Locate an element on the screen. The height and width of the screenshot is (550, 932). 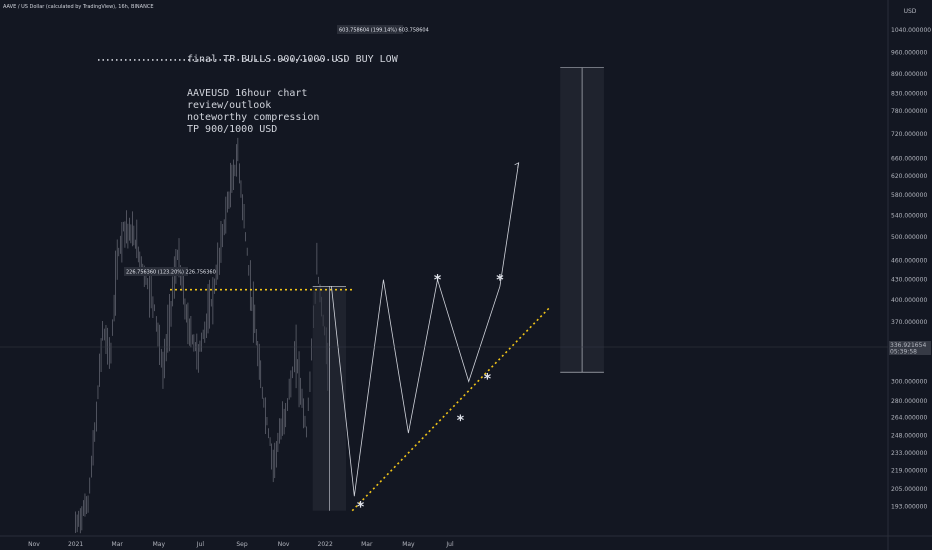
price-tick-label: 620.000000 is located at coordinates (909, 176).